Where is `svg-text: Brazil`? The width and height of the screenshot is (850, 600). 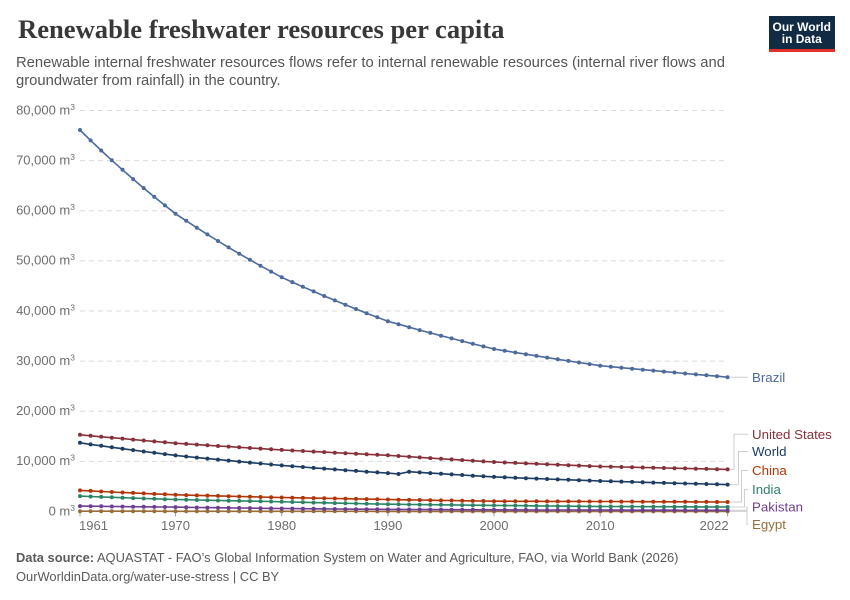 svg-text: Brazil is located at coordinates (768, 377).